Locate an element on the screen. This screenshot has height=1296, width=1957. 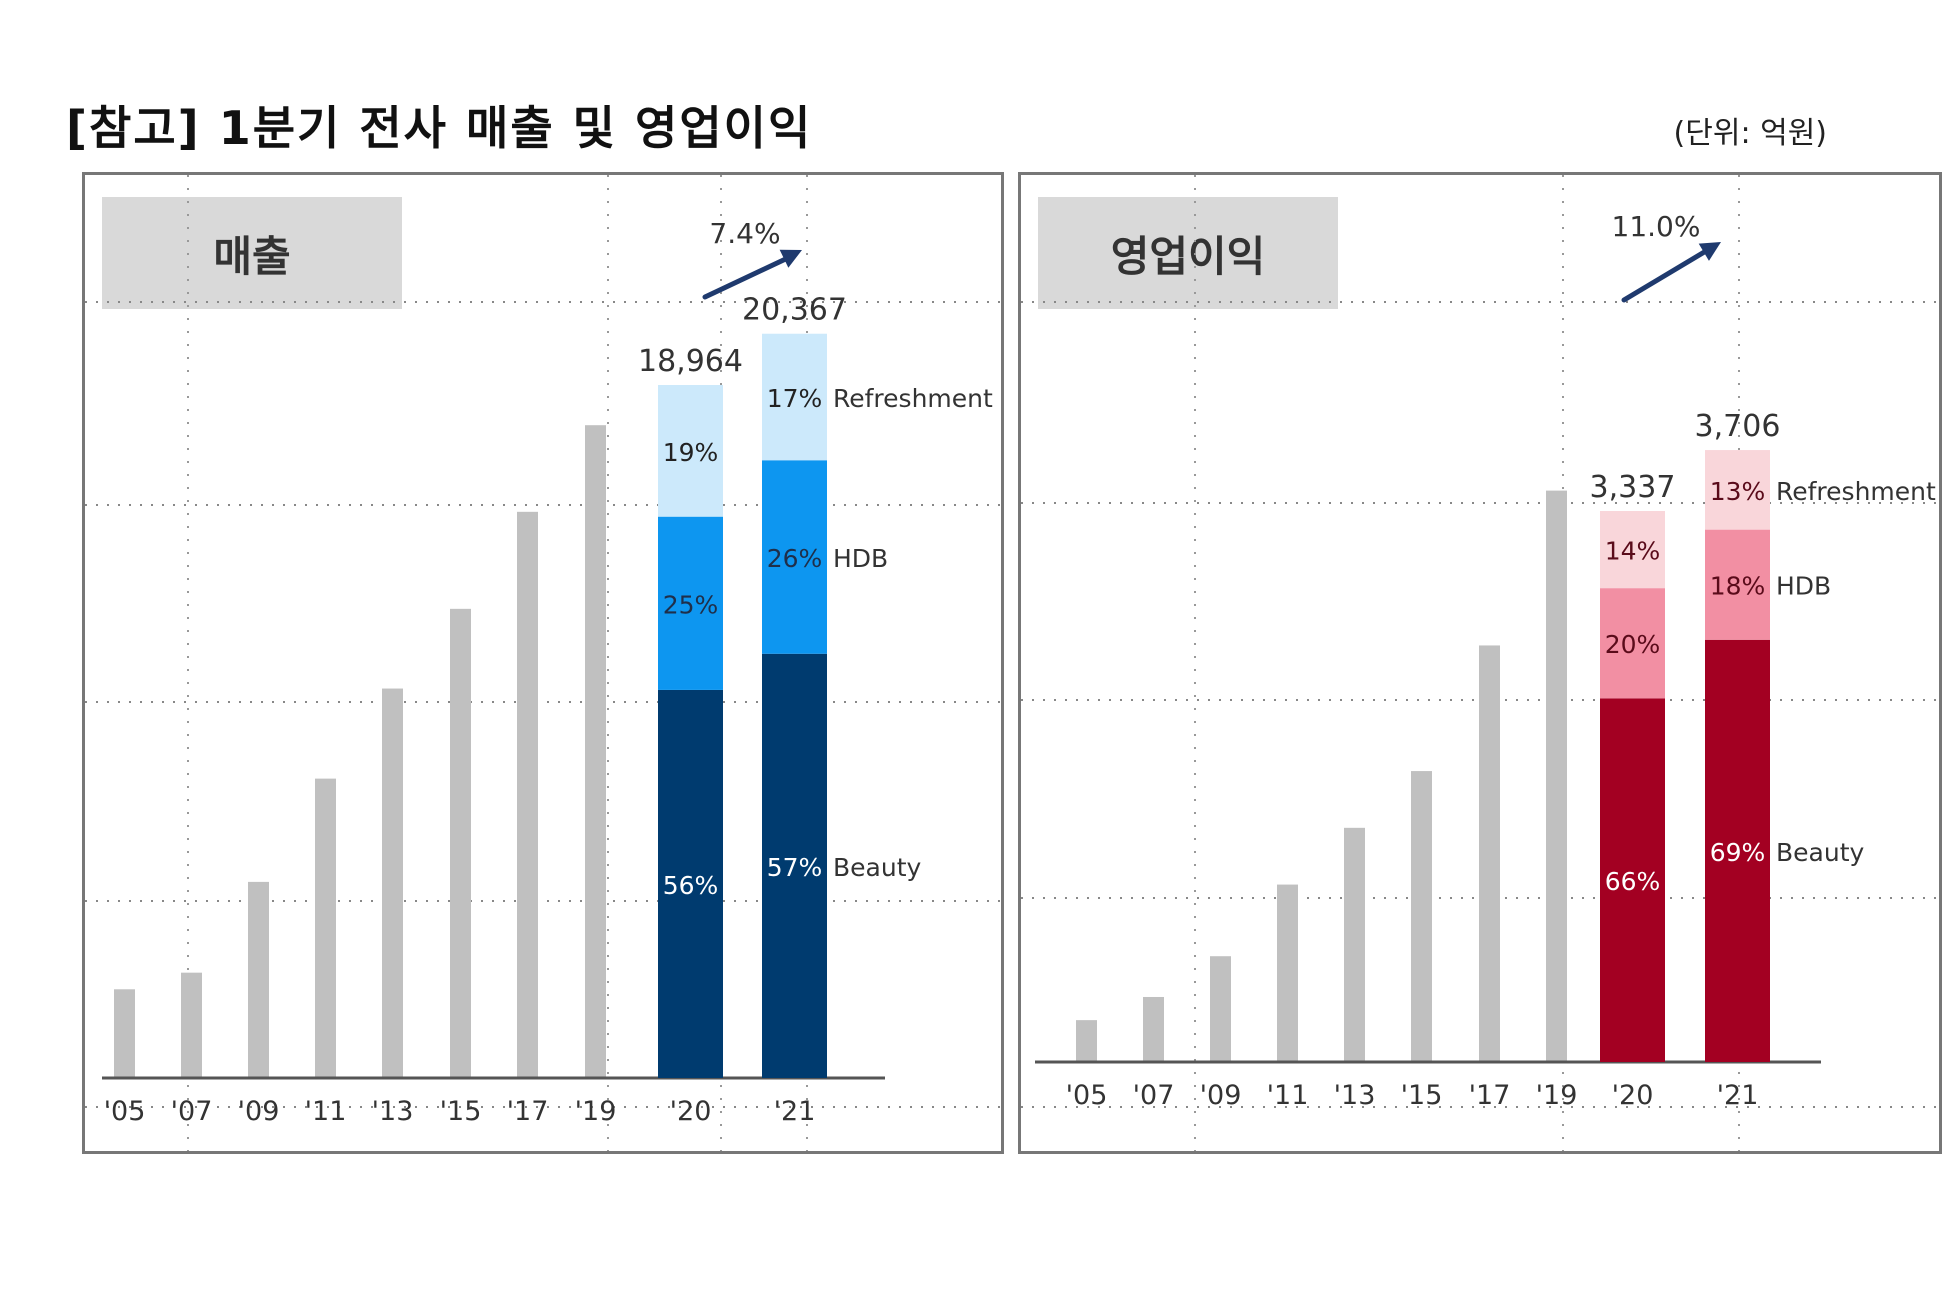
sales-segment-pct-label: 17% is located at coordinates (795, 398).